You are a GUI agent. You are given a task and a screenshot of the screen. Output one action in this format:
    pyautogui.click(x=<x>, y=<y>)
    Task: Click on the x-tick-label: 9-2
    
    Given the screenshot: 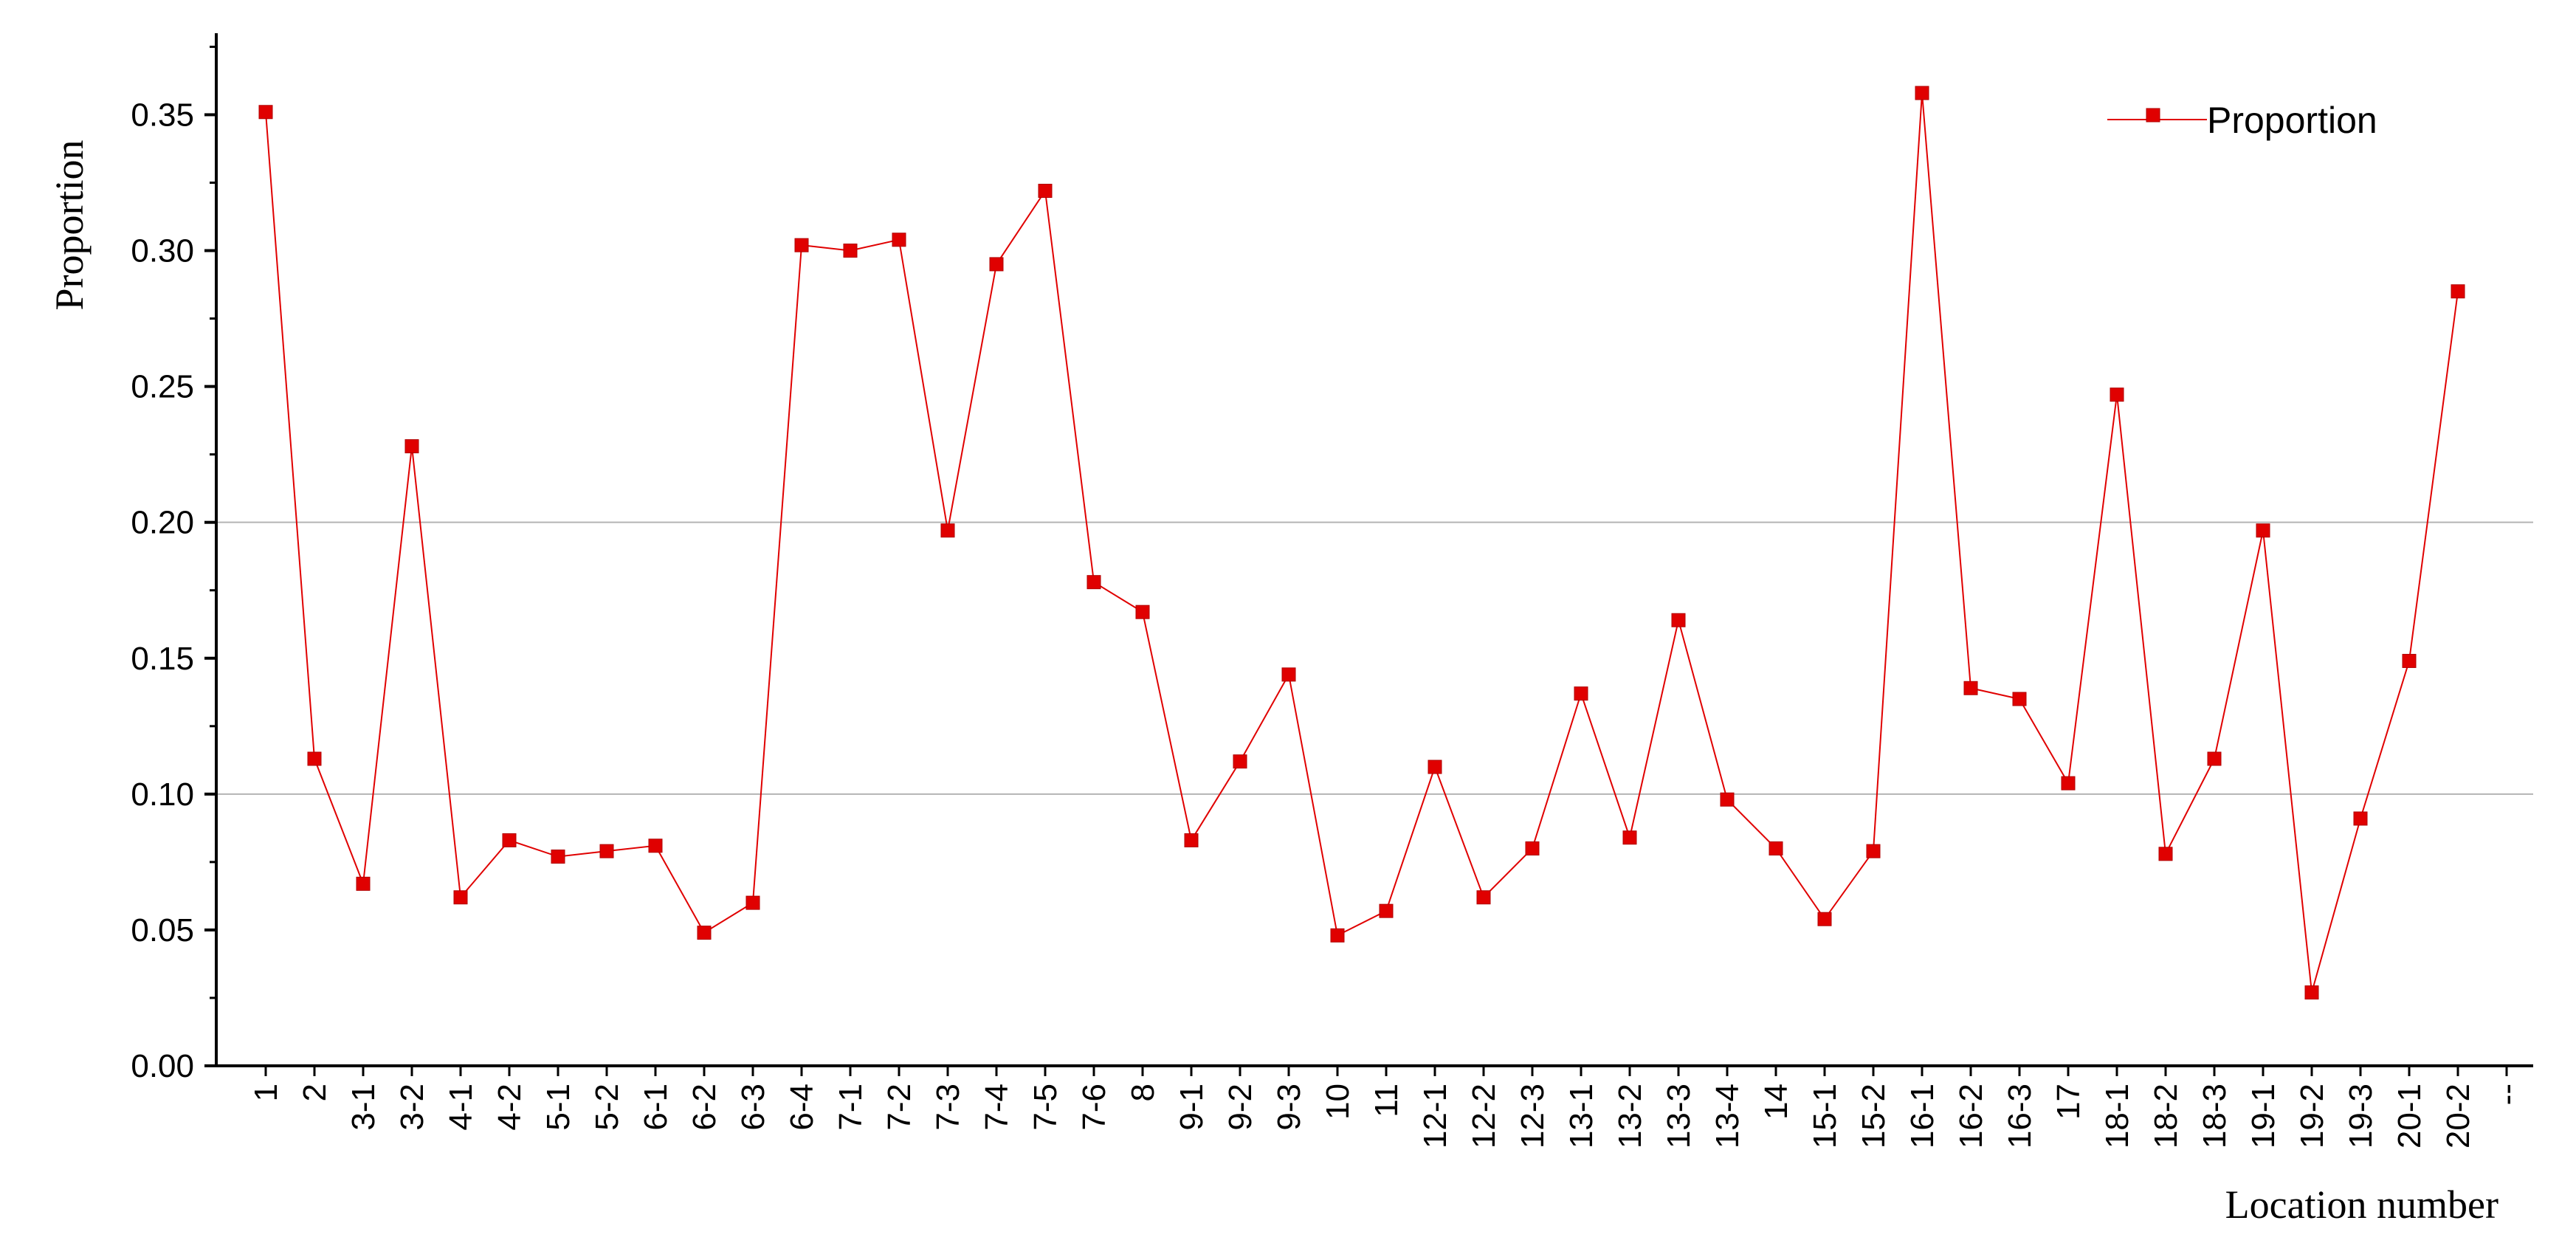 What is the action you would take?
    pyautogui.click(x=1240, y=1107)
    